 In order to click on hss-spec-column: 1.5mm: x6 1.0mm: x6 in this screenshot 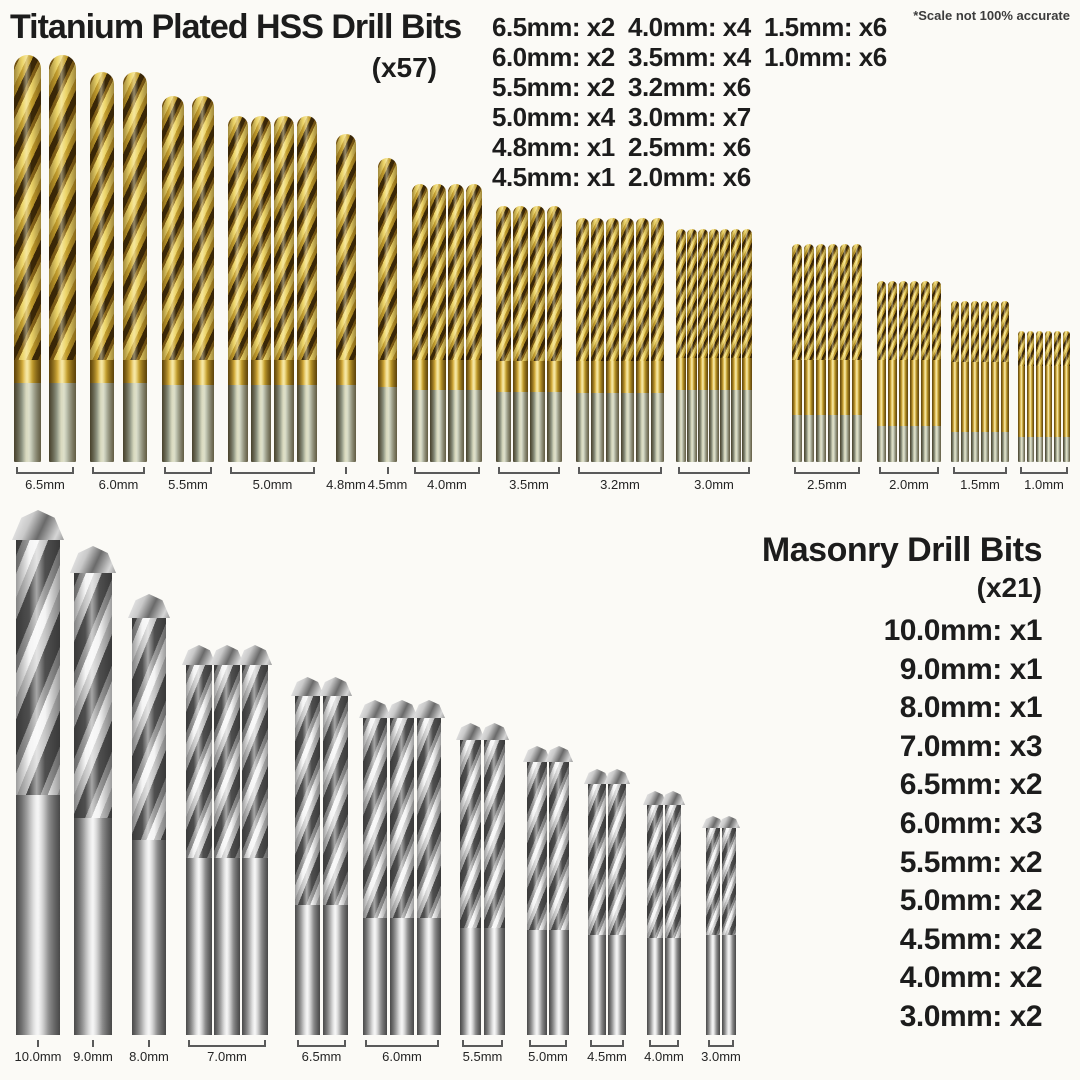, I will do `click(825, 42)`.